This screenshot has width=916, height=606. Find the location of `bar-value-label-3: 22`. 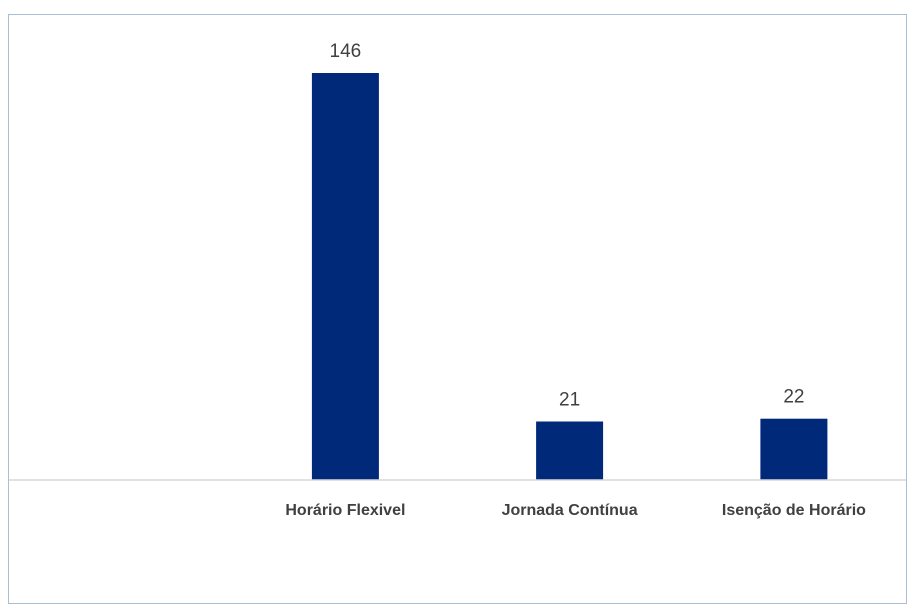

bar-value-label-3: 22 is located at coordinates (793, 397).